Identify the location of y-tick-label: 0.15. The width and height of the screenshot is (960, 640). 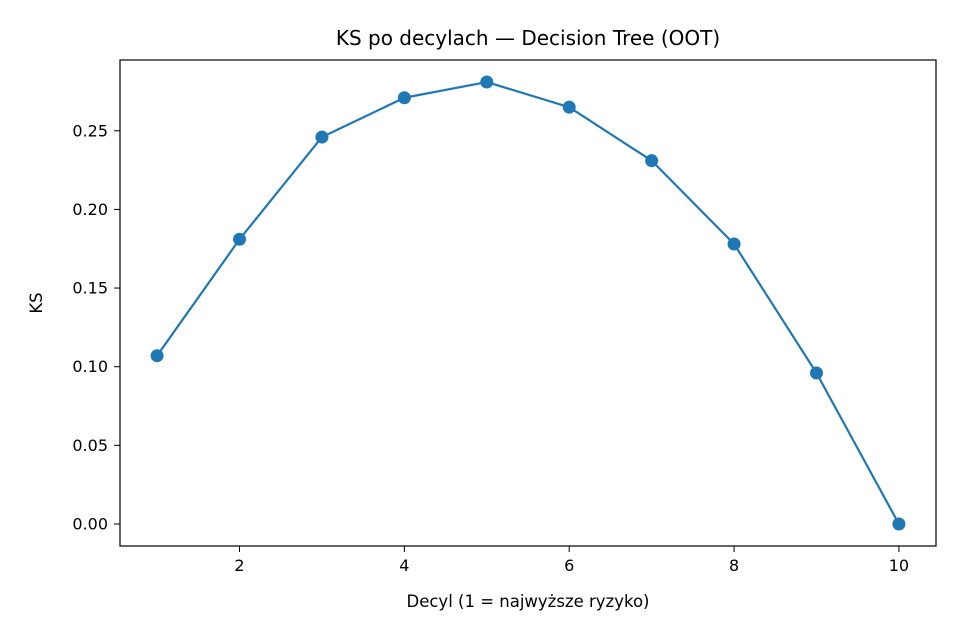
(90, 288).